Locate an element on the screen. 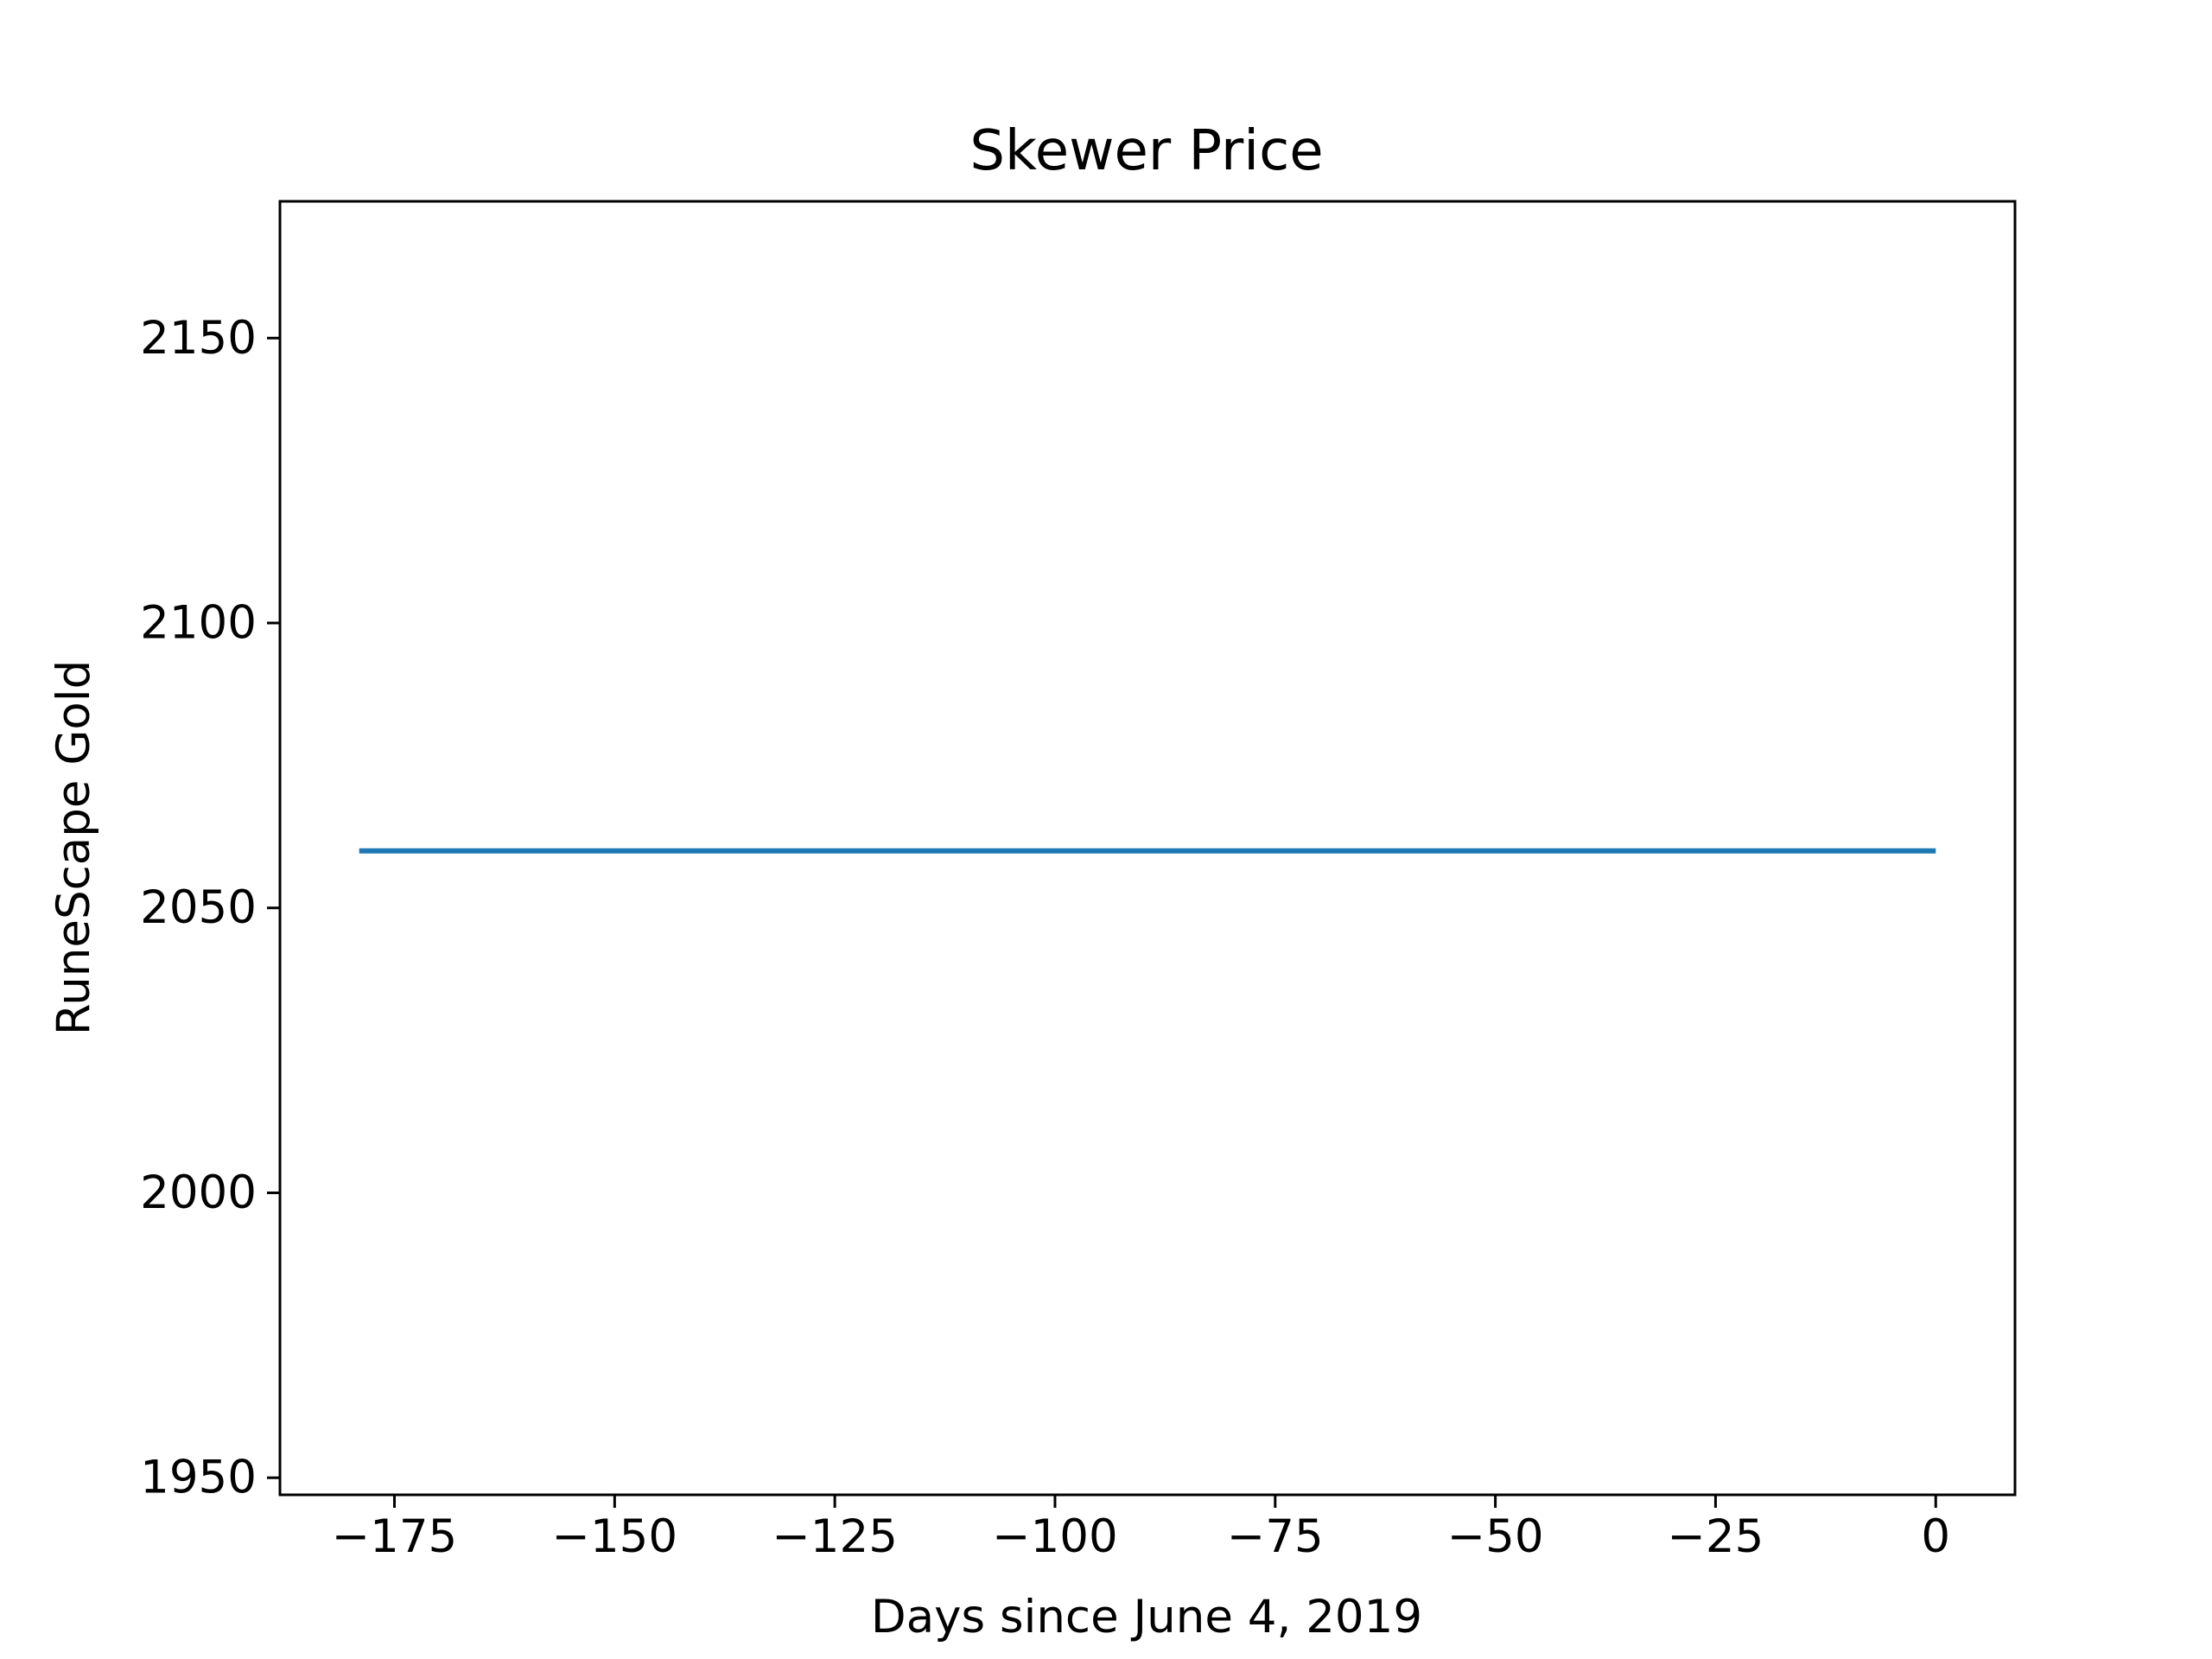  x-tick-label: −150 is located at coordinates (615, 1536).